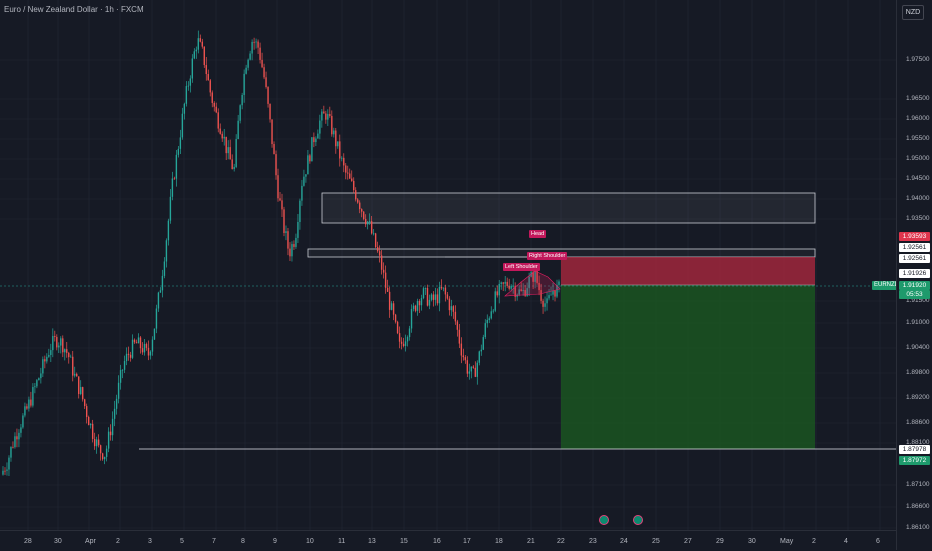  What do you see at coordinates (532, 283) in the screenshot?
I see `head-shoulders-pattern` at bounding box center [532, 283].